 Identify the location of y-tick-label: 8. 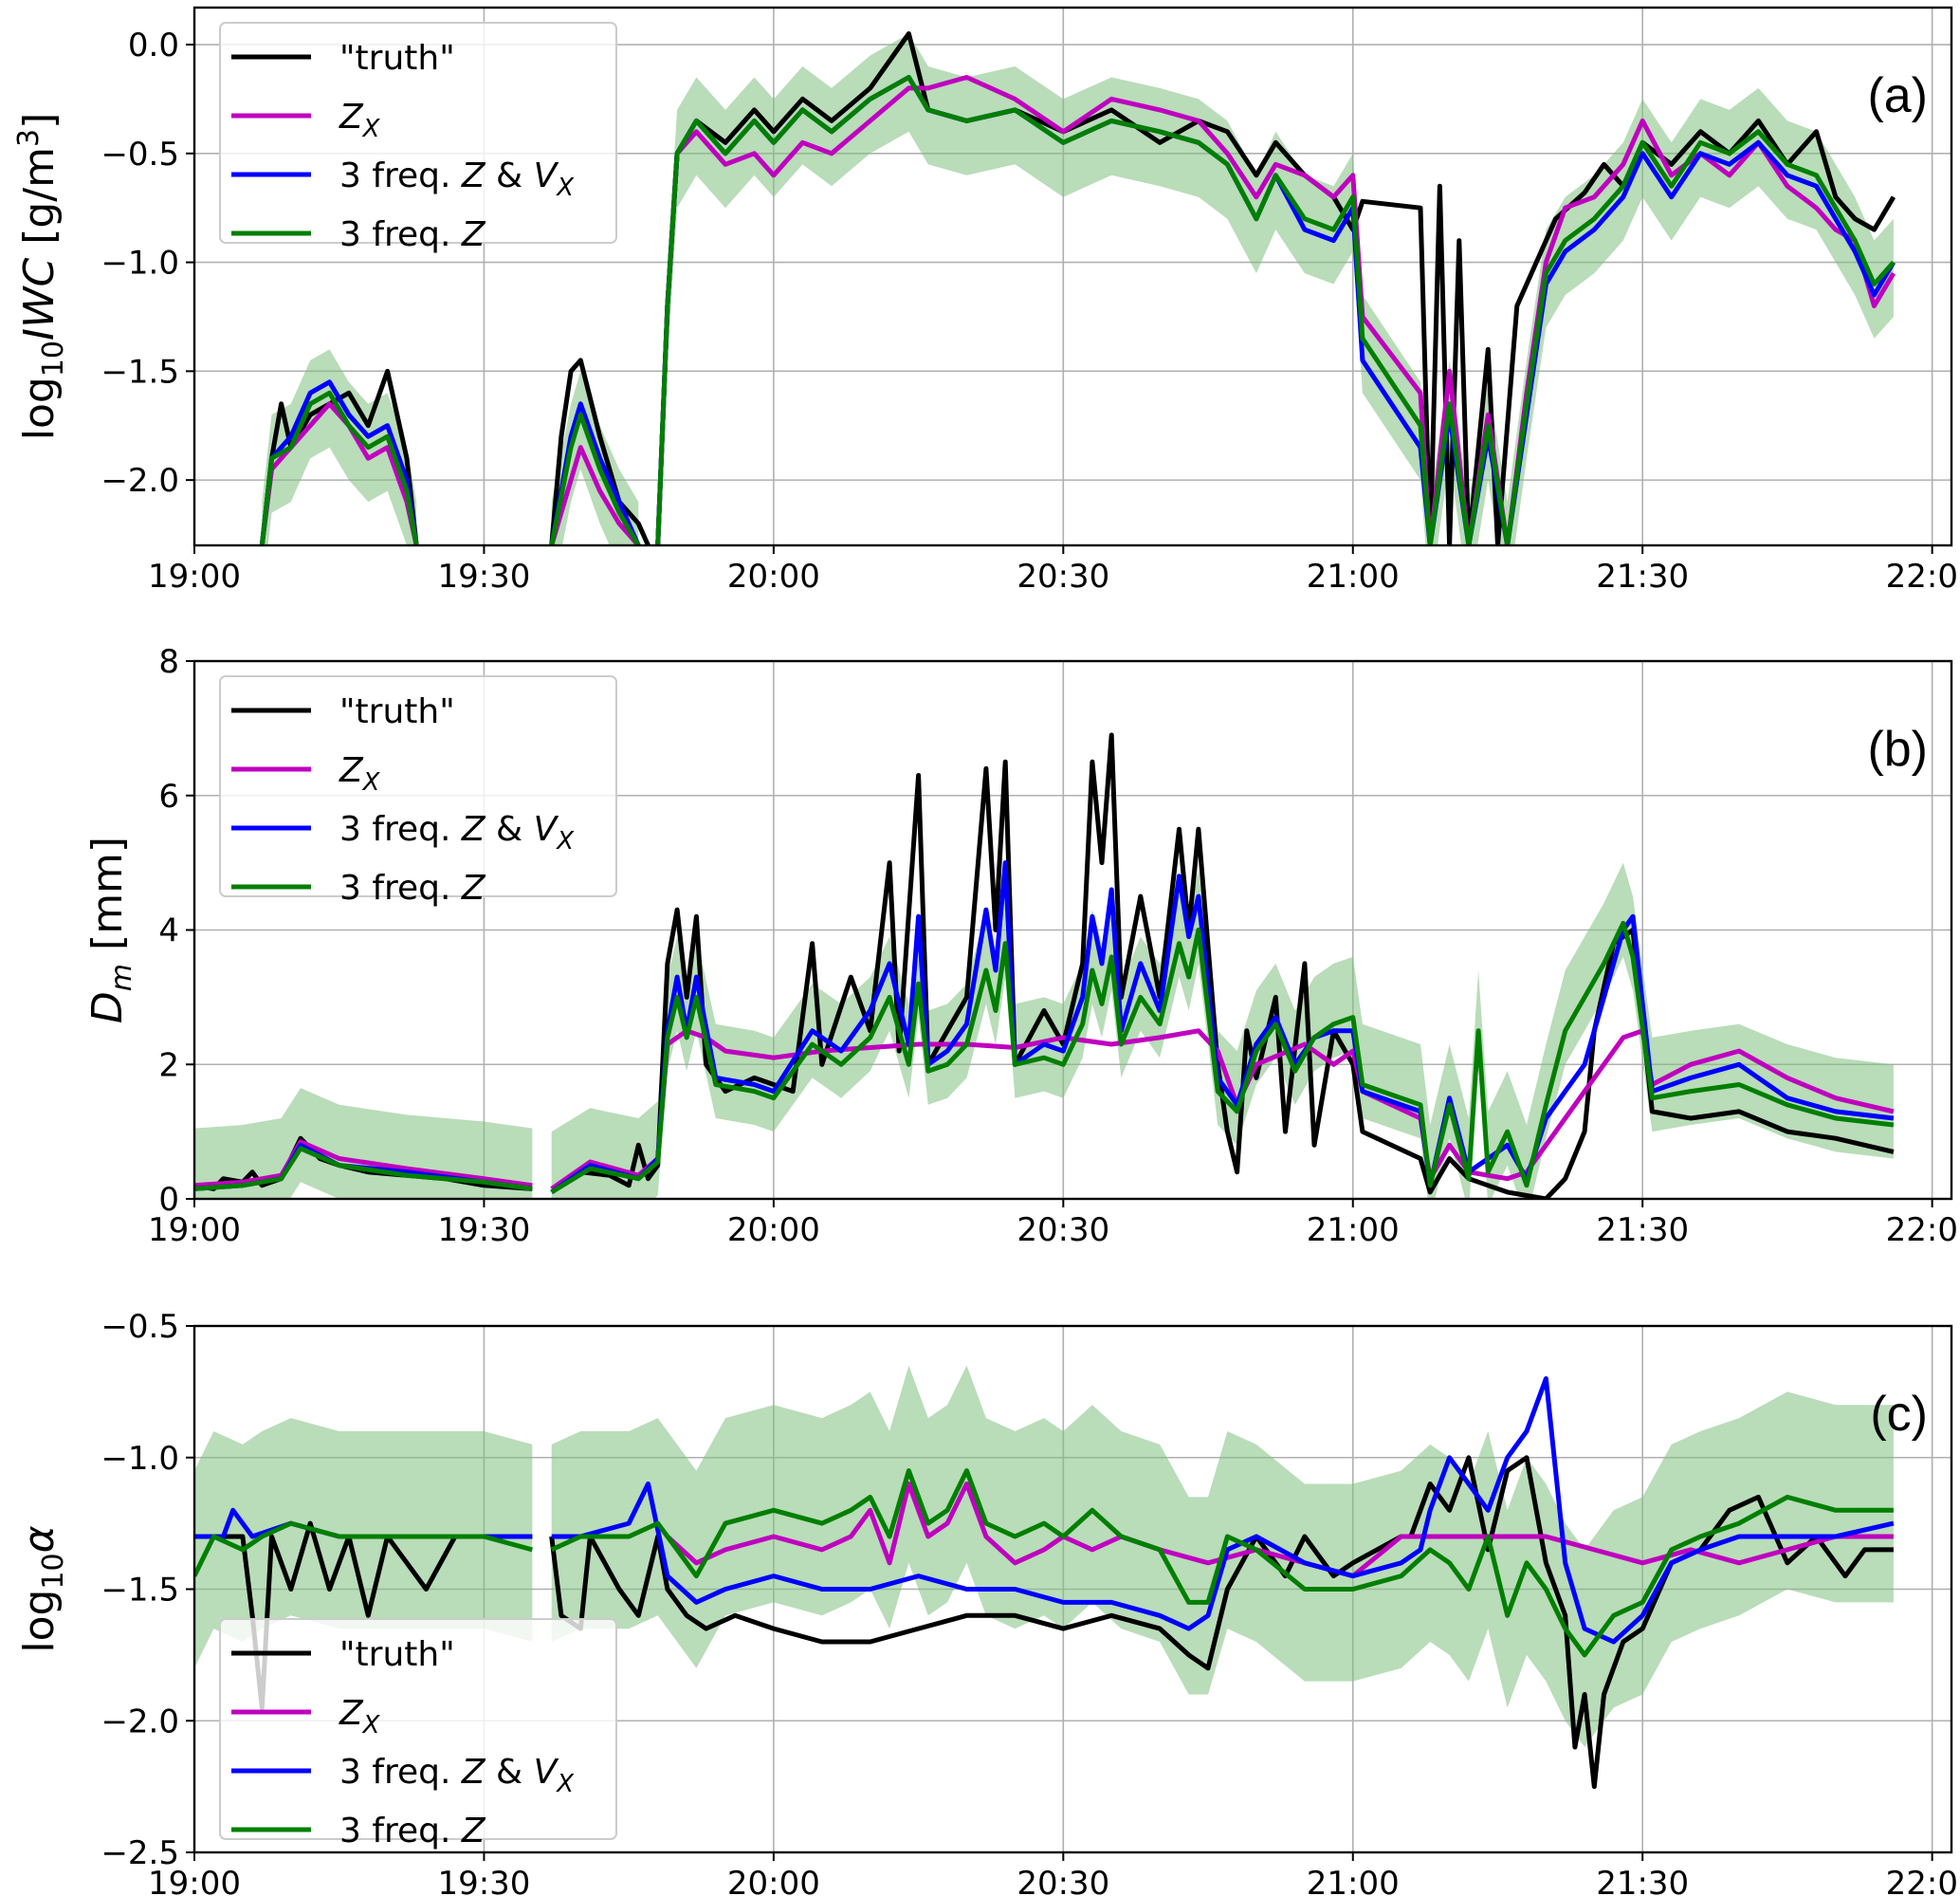
(168, 662).